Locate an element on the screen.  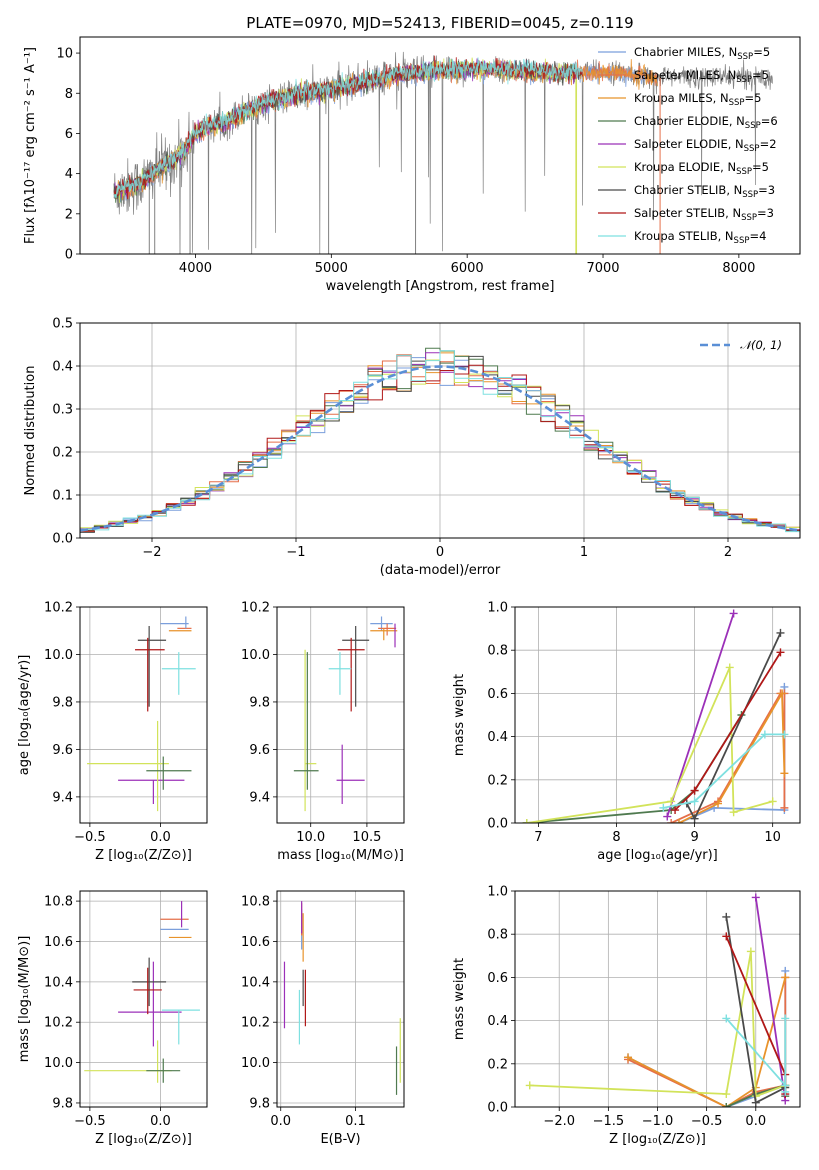
x-tick-label: 6000 is located at coordinates (467, 268).